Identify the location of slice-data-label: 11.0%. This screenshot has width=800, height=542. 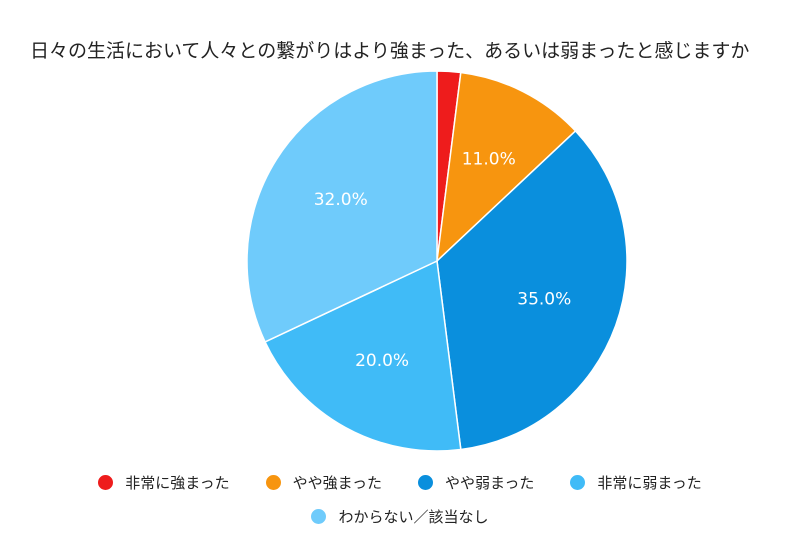
(489, 159).